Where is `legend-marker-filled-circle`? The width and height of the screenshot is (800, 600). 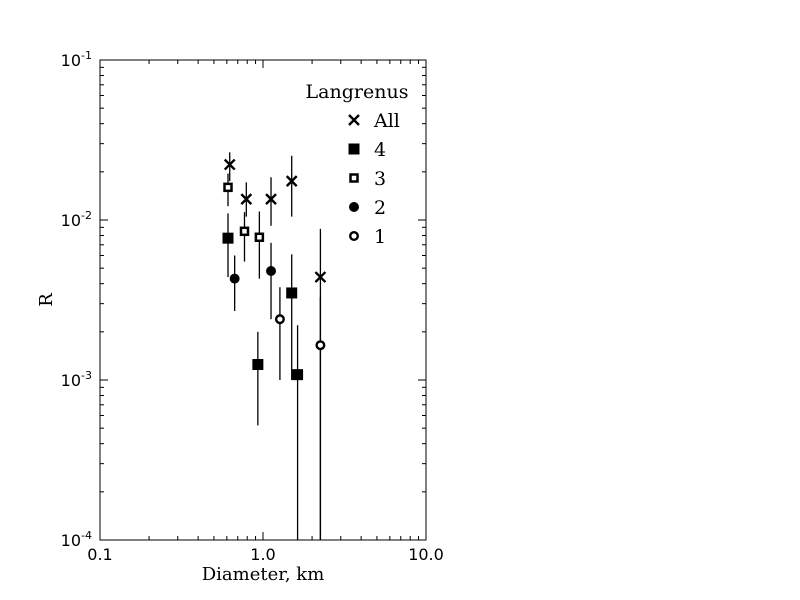
legend-marker-filled-circle is located at coordinates (354, 207).